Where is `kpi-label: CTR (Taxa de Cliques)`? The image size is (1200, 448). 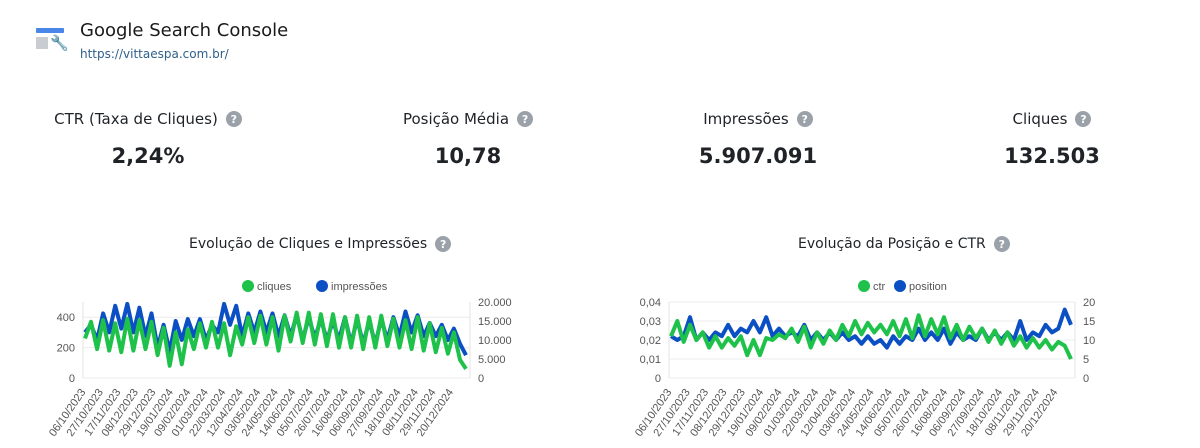
kpi-label: CTR (Taxa de Cliques) is located at coordinates (136, 119).